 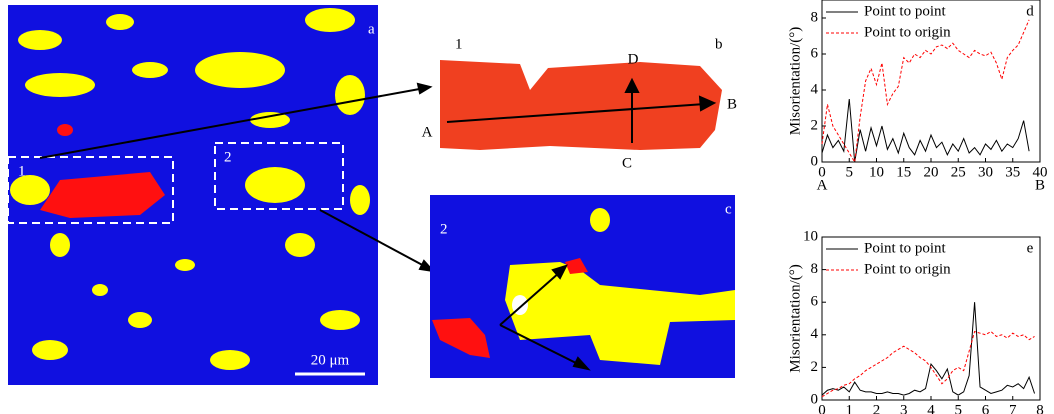 What do you see at coordinates (1030, 248) in the screenshot?
I see `panel-label: e` at bounding box center [1030, 248].